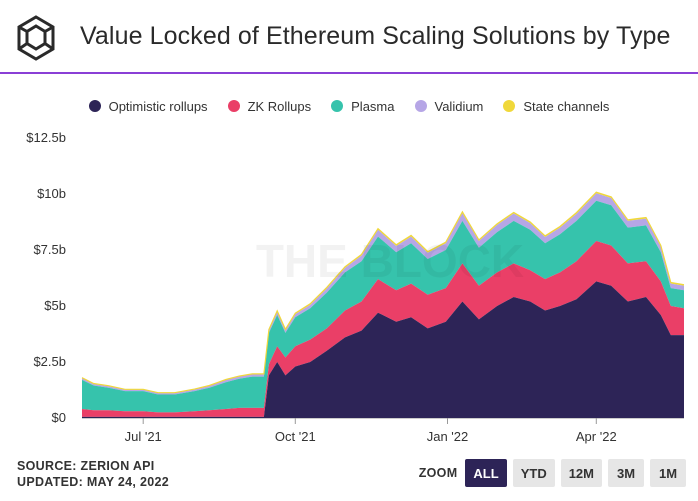 Image resolution: width=698 pixels, height=501 pixels. I want to click on y-tick-label: $7.5b, so click(49, 249).